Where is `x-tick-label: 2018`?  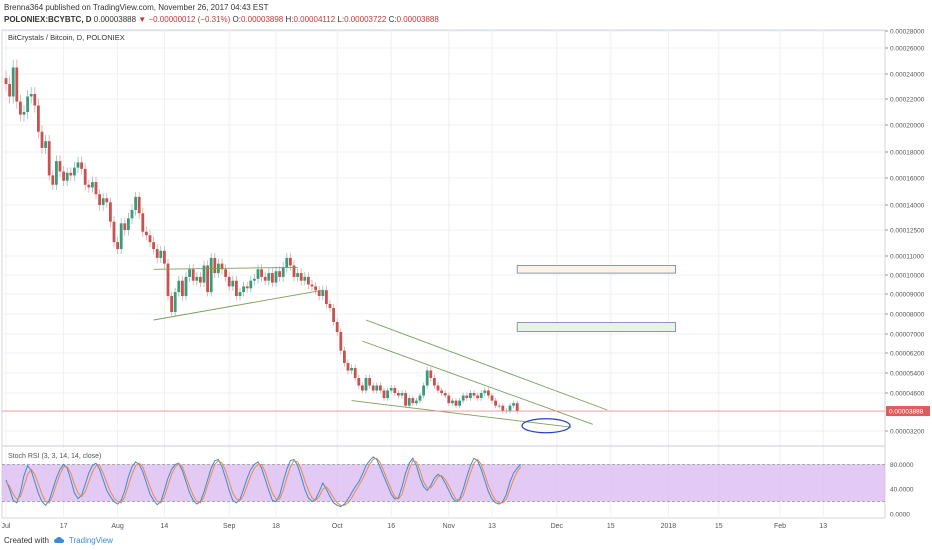
x-tick-label: 2018 is located at coordinates (669, 526).